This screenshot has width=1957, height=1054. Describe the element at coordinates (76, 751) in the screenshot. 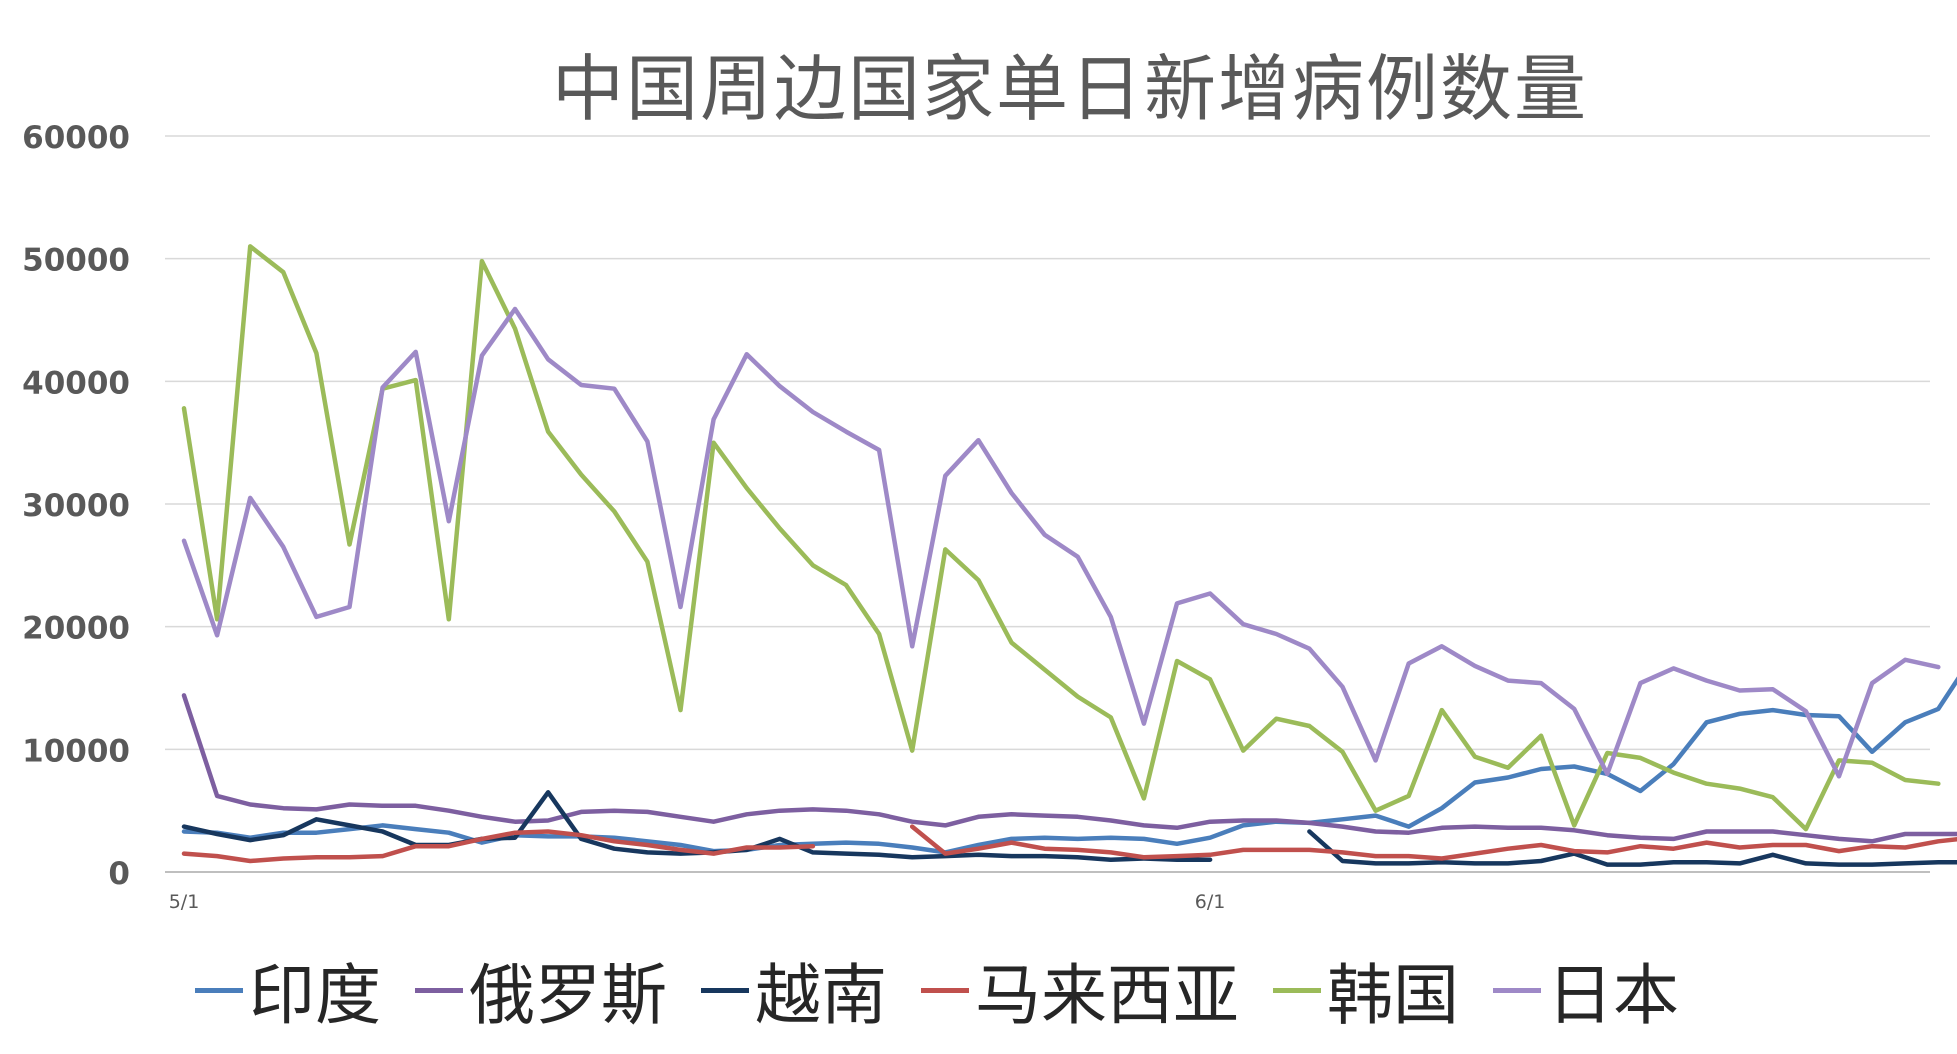

I see `y-tick-label: 10000` at that location.